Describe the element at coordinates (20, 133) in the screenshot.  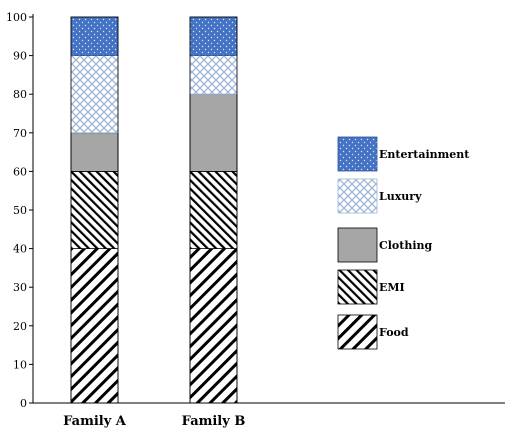
I see `y-tick-label: 70` at that location.